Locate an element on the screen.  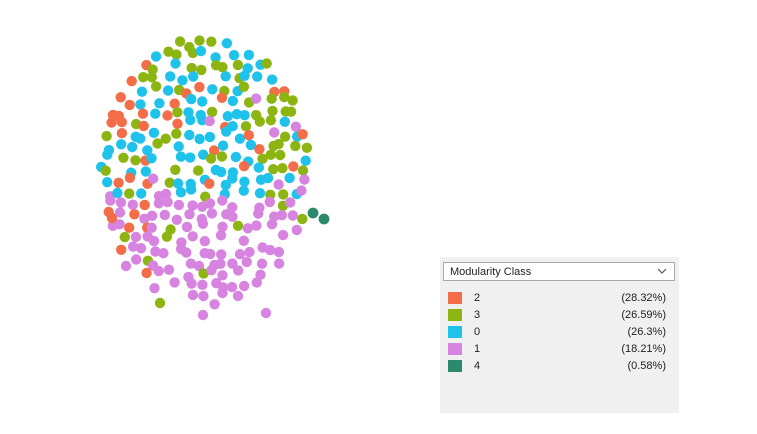
partition-selector: Modularity Class is located at coordinates (559, 271).